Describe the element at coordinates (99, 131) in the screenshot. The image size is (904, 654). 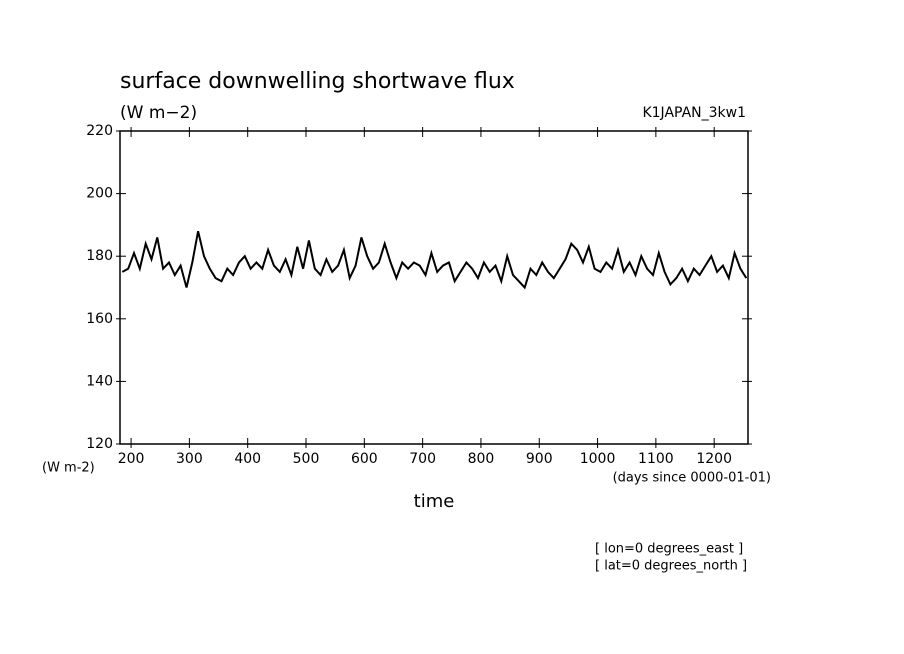
I see `y-tick-label: 220` at that location.